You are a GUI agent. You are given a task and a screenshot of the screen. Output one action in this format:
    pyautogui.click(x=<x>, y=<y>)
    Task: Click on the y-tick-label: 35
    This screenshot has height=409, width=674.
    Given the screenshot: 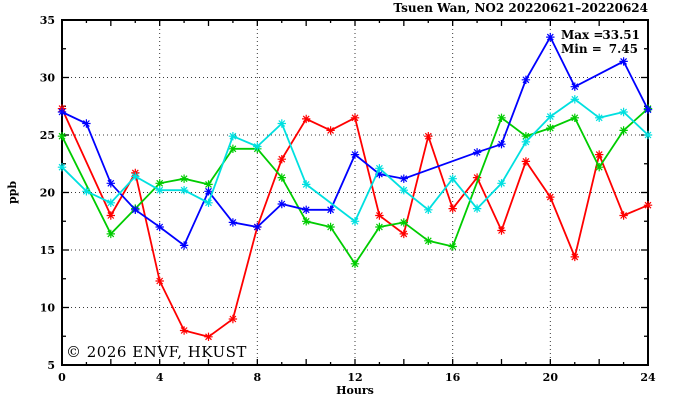 What is the action you would take?
    pyautogui.click(x=47, y=20)
    